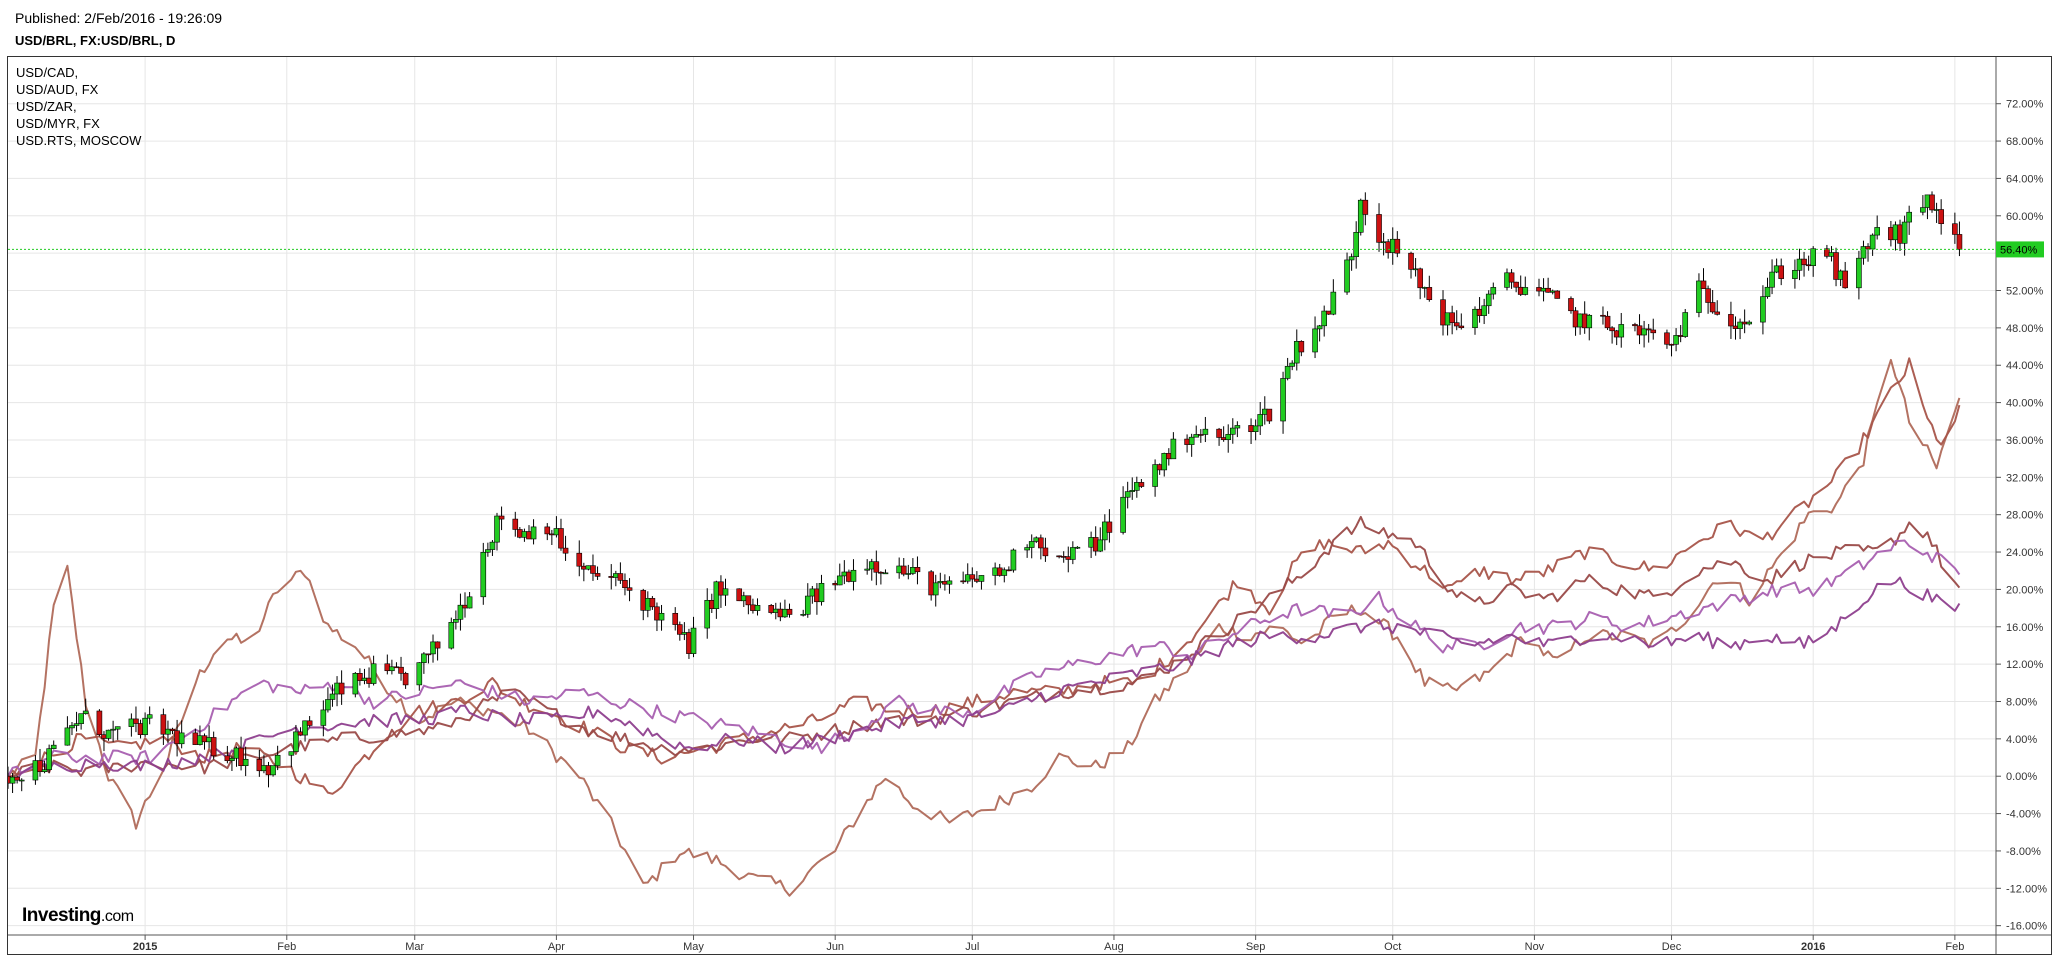 This screenshot has height=960, width=2061. Describe the element at coordinates (57, 89) in the screenshot. I see `legend-item-usd-aud: USD/AUD, FX` at that location.